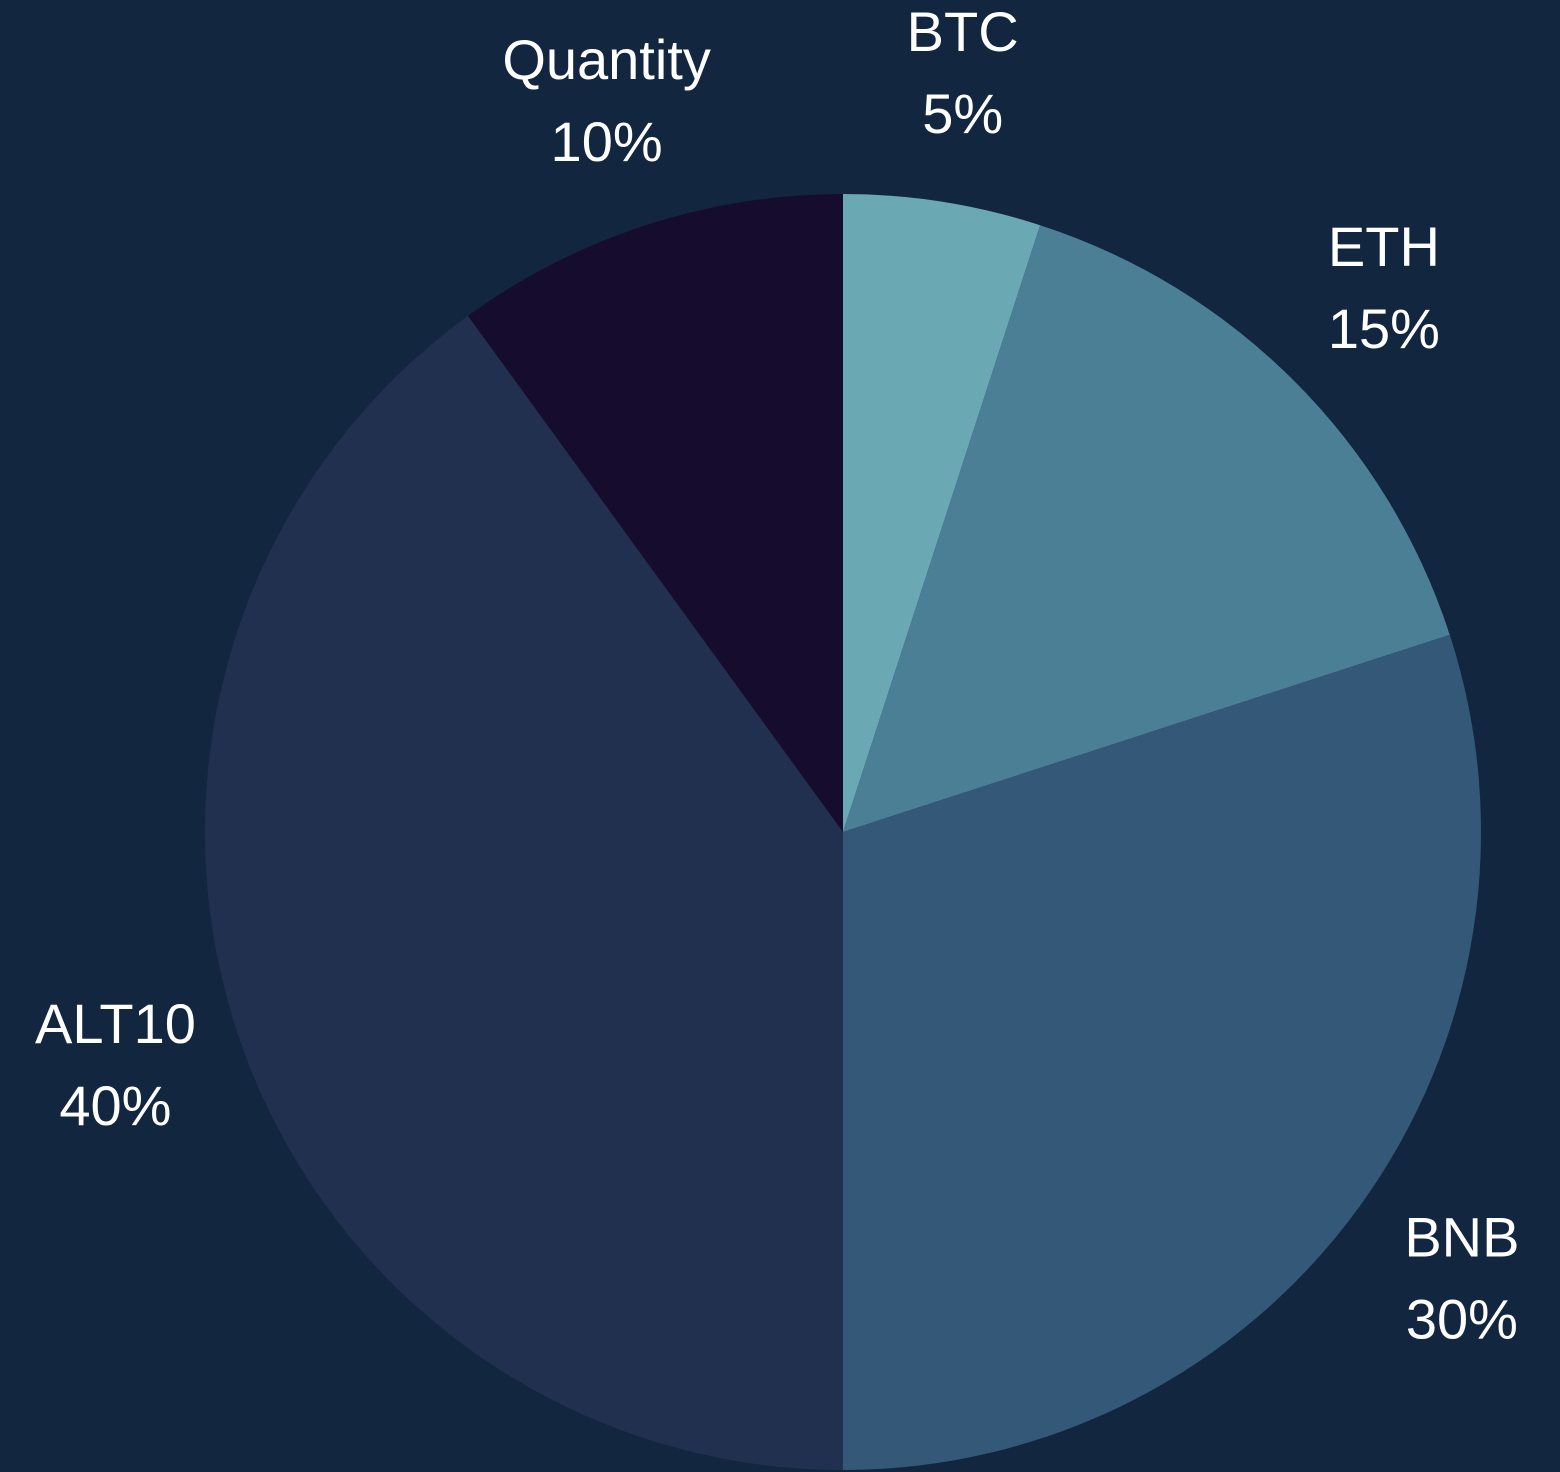  Describe the element at coordinates (962, 113) in the screenshot. I see `slice-value-label: 5%` at that location.